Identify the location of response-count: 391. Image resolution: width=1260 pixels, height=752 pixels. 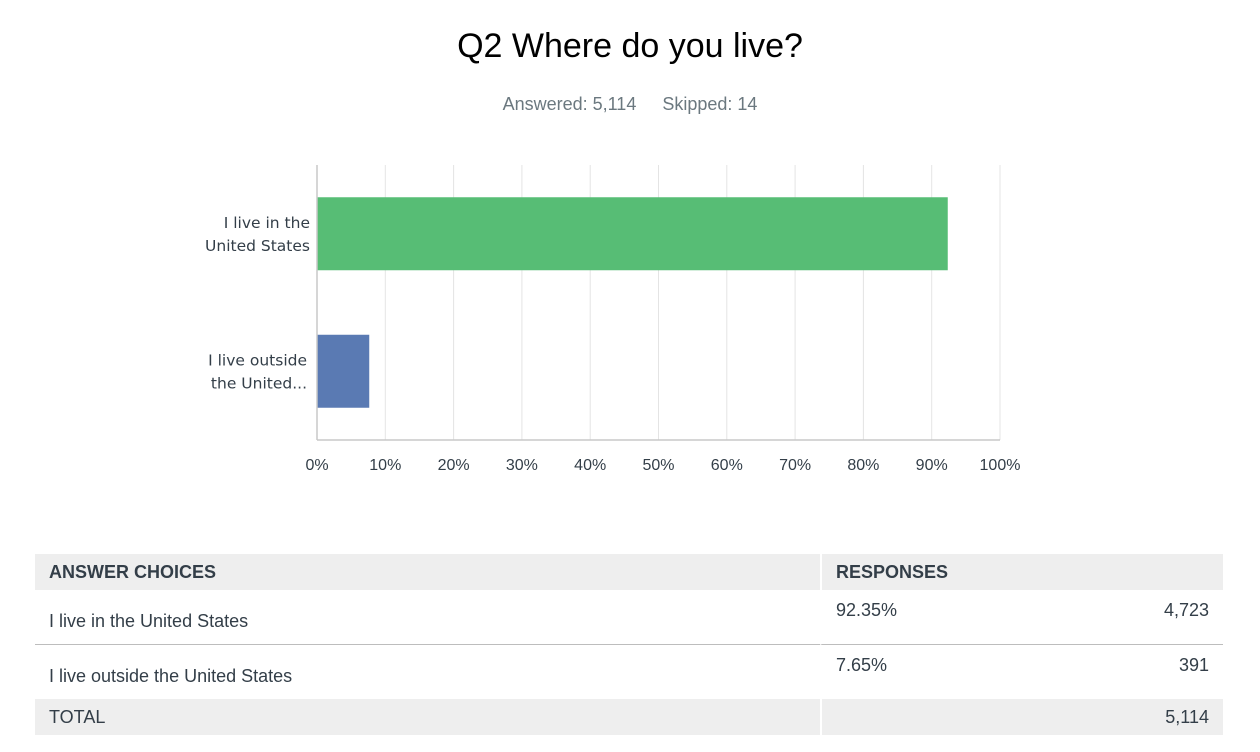
(1193, 665).